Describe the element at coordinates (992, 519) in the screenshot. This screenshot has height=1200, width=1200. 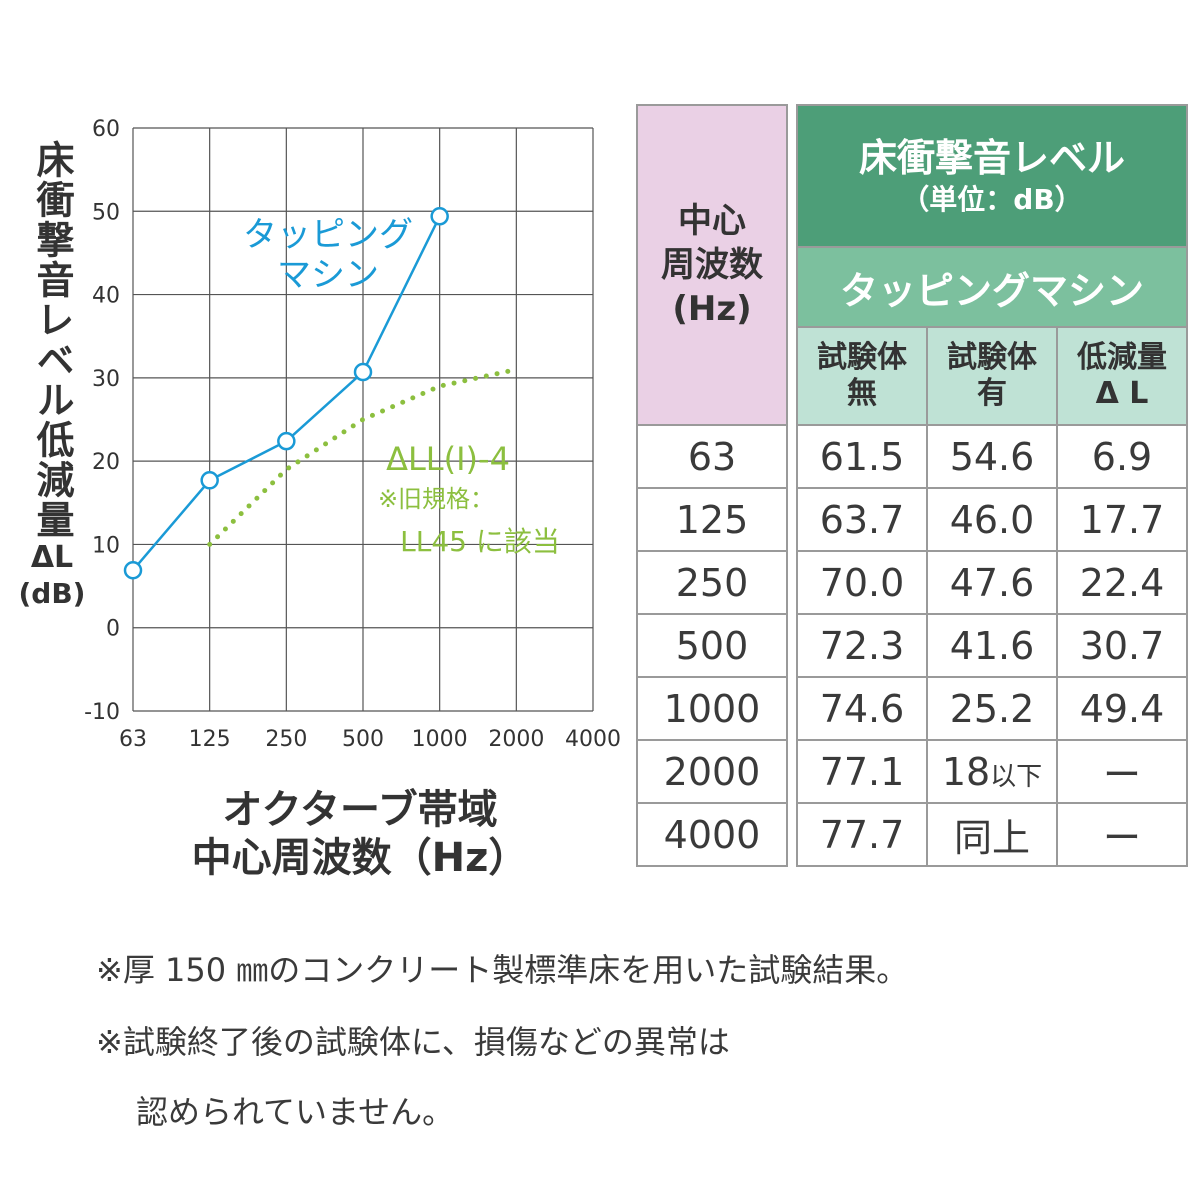
I see `cell-with: 46.0` at that location.